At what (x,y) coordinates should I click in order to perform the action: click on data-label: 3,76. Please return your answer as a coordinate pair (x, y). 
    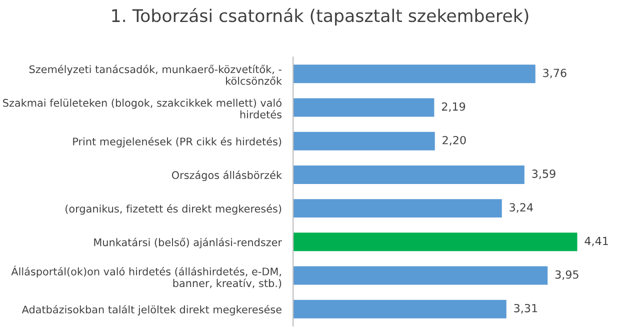
    Looking at the image, I should click on (554, 73).